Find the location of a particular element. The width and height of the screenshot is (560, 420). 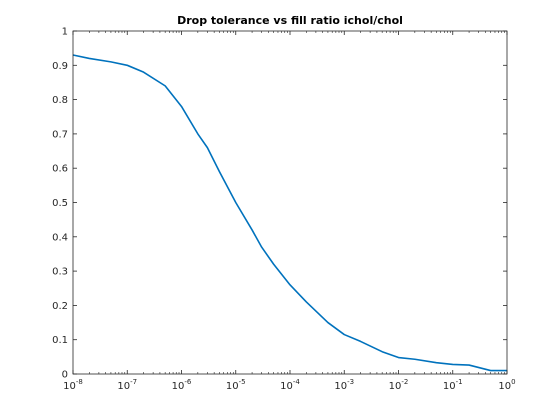

y-tick-label: 1 is located at coordinates (65, 32).